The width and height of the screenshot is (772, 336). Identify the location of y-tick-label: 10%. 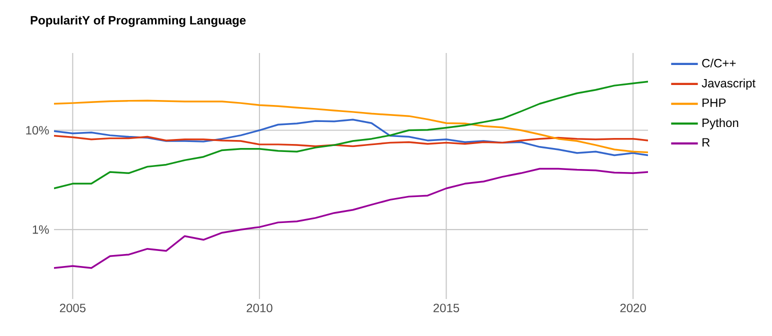
(37, 130).